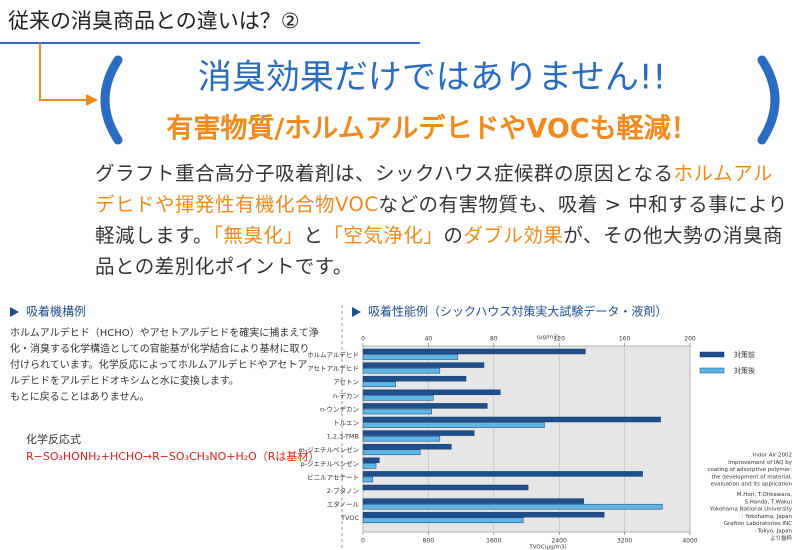 The width and height of the screenshot is (800, 550). Describe the element at coordinates (781, 538) in the screenshot. I see `citation-line: より抜粋` at that location.